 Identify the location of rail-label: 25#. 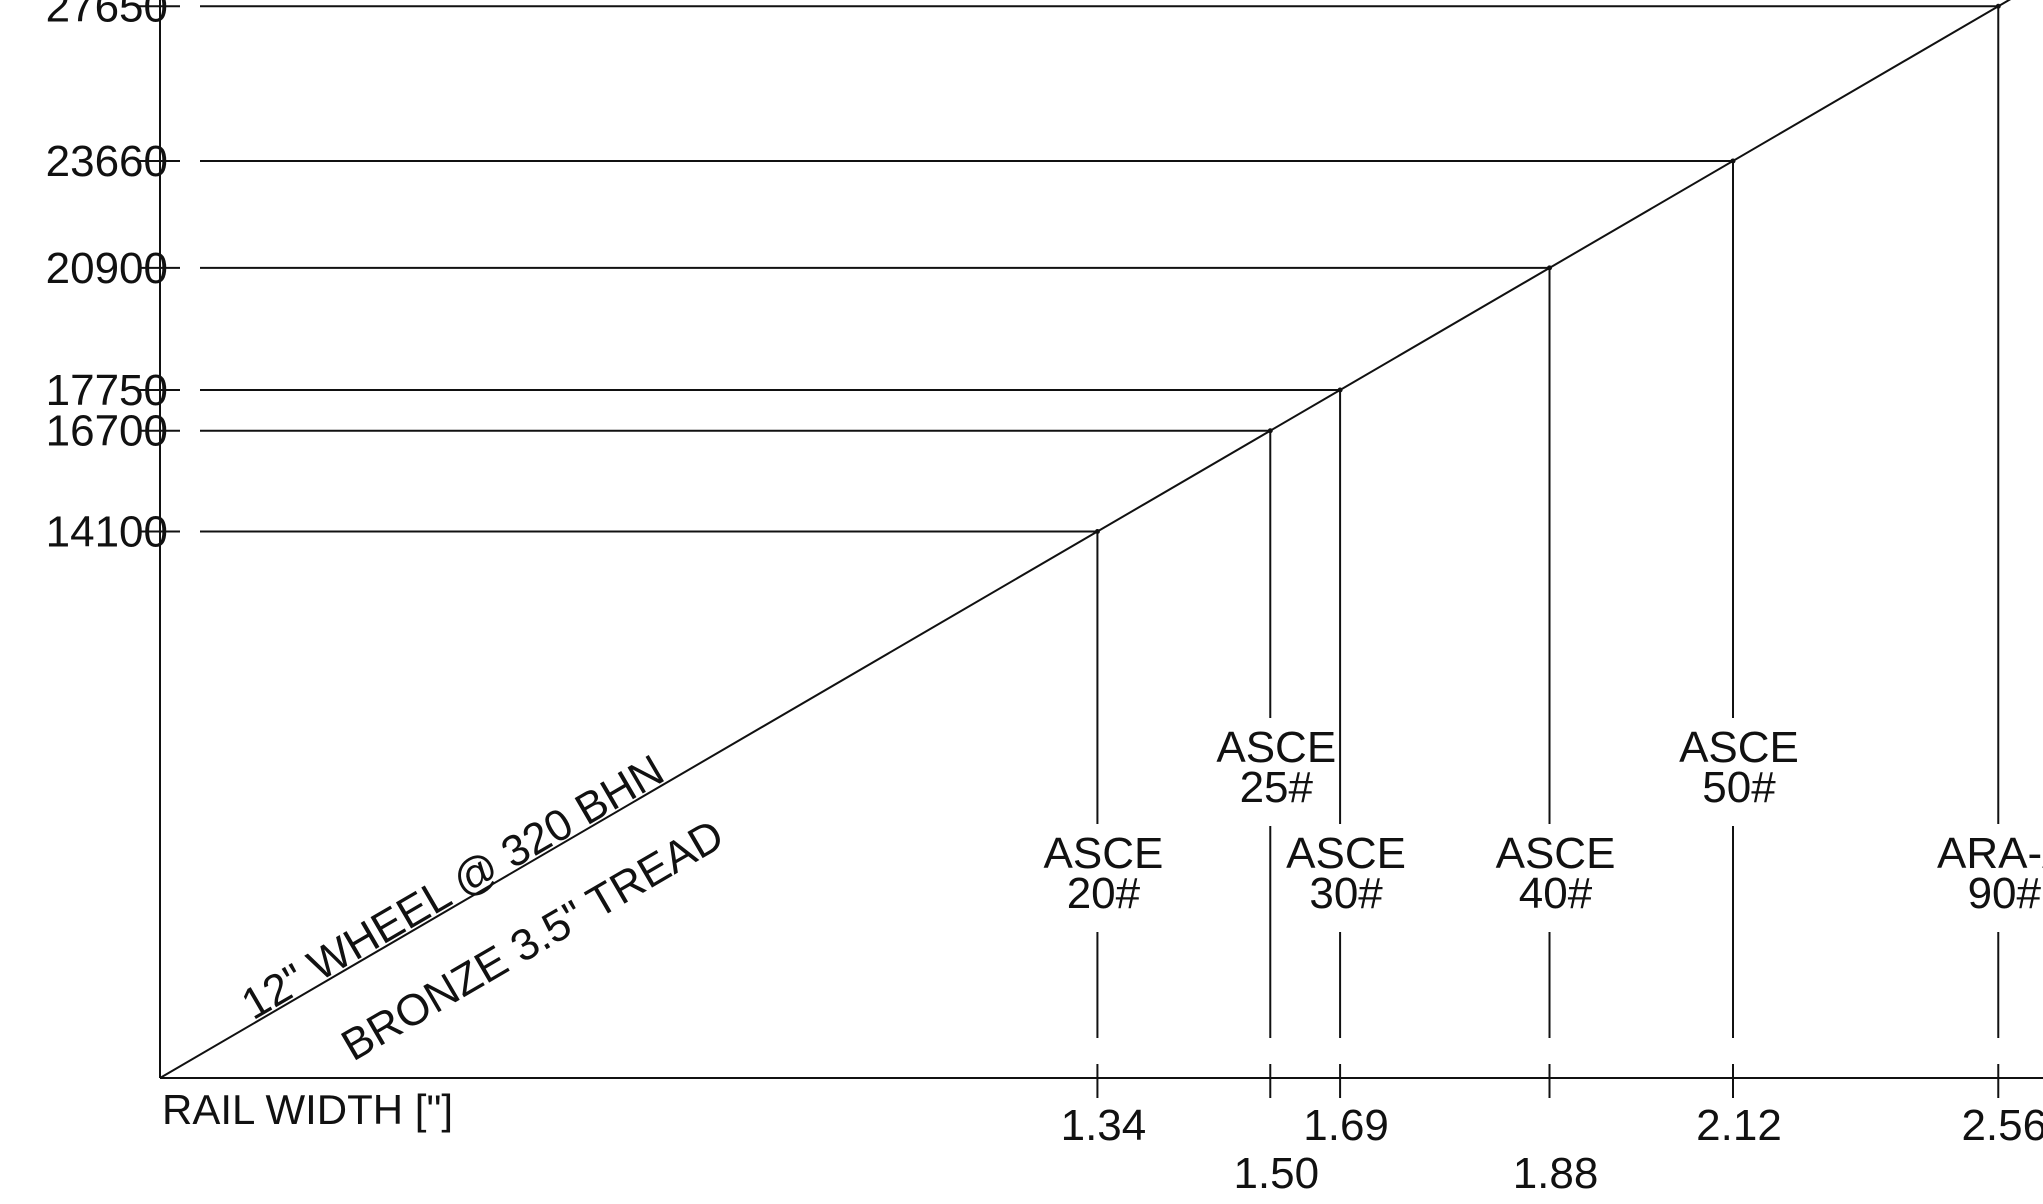
(1277, 787).